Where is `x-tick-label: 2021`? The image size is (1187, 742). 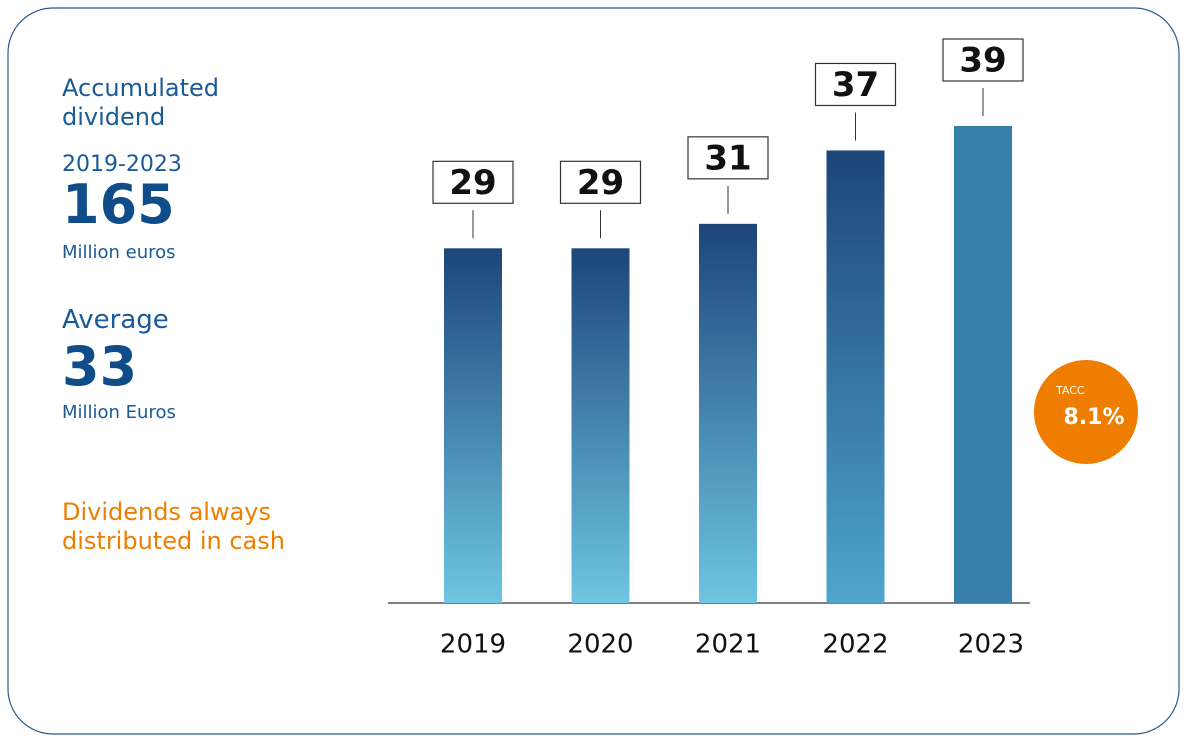
x-tick-label: 2021 is located at coordinates (728, 645).